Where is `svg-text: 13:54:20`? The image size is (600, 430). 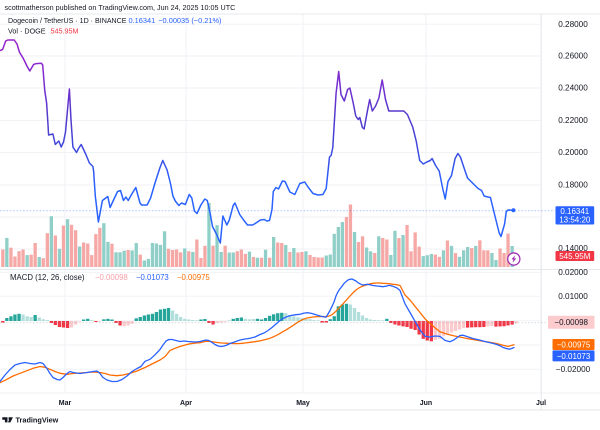 svg-text: 13:54:20 is located at coordinates (575, 219).